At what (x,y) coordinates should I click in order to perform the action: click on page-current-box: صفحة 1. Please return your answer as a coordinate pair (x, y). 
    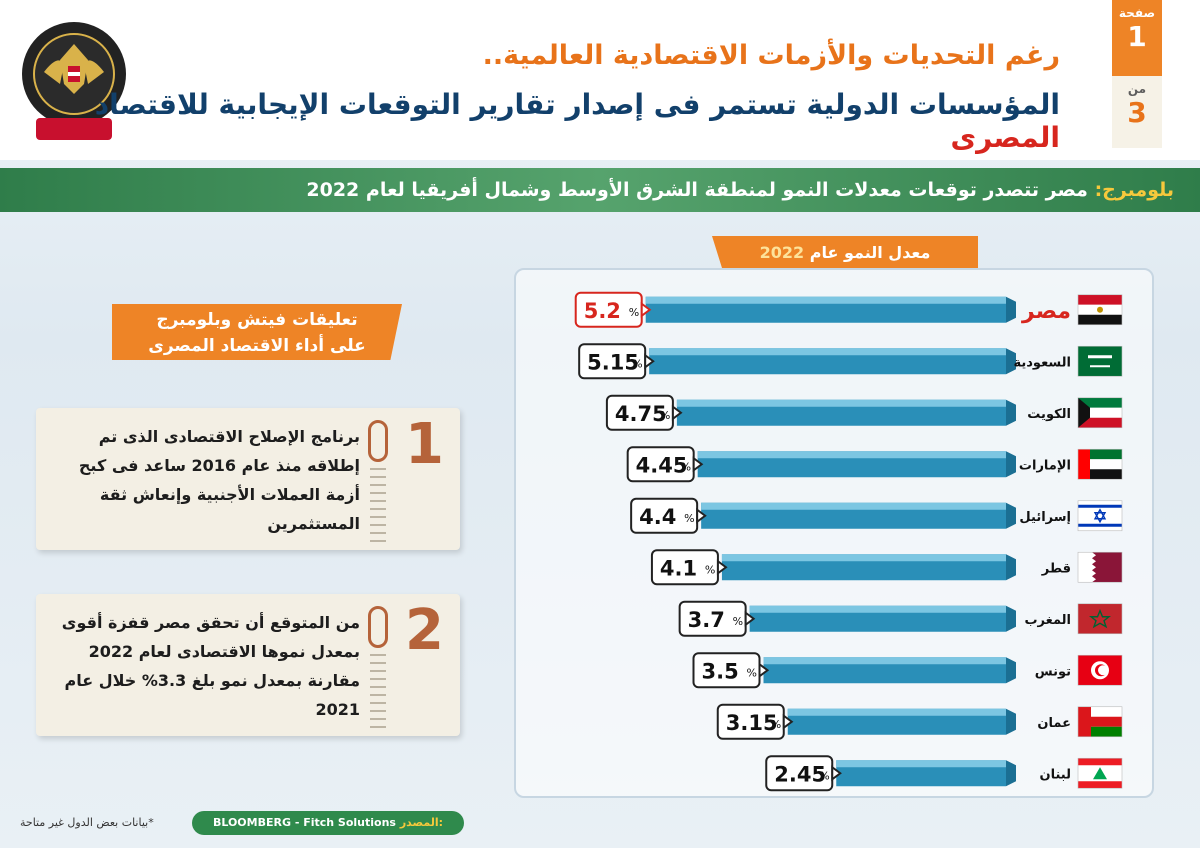
    Looking at the image, I should click on (1137, 38).